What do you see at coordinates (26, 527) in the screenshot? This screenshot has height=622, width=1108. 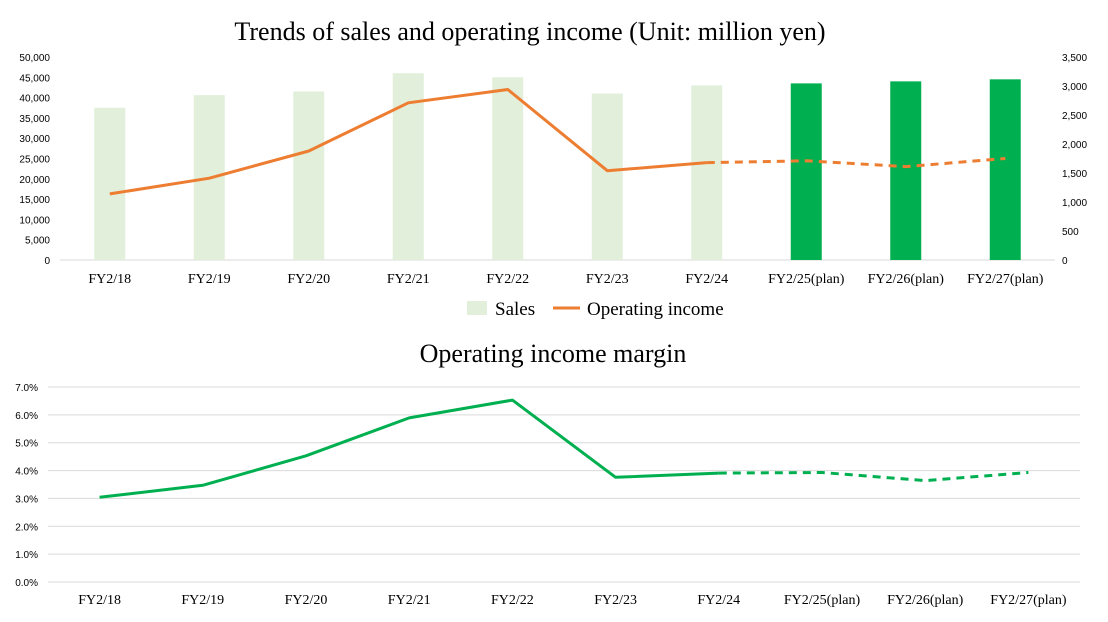 I see `y-axis-tick: 2.0%` at bounding box center [26, 527].